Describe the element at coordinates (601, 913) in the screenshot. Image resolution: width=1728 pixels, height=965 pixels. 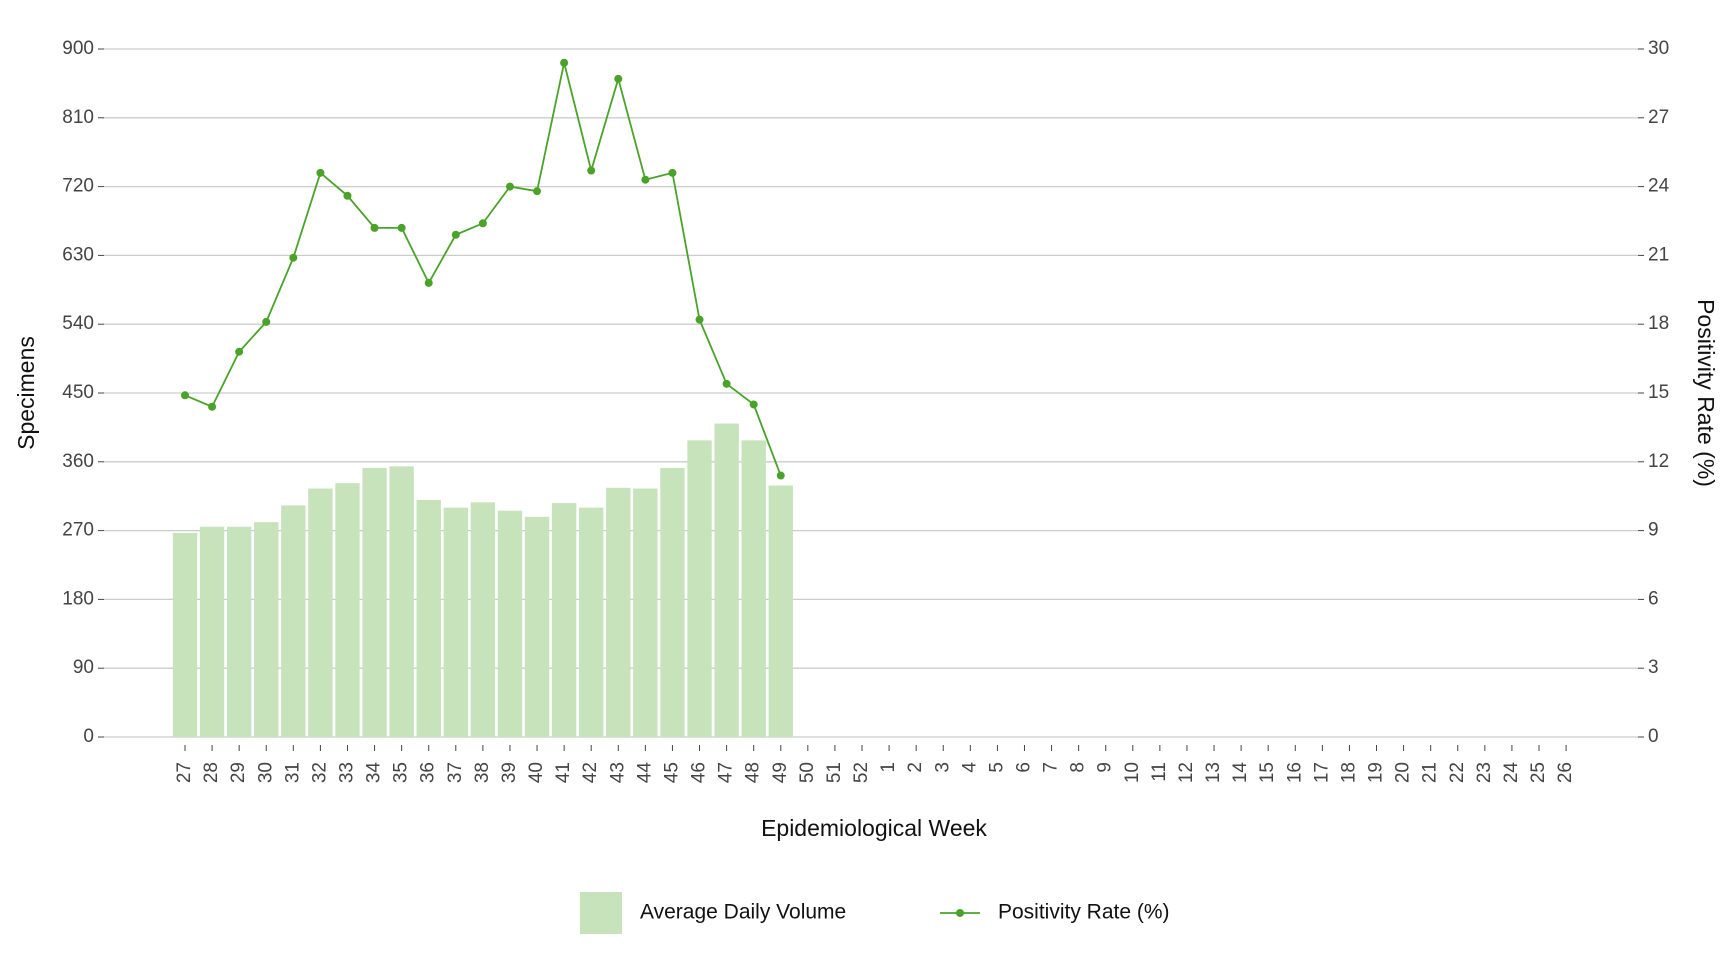
I see `legend-key` at that location.